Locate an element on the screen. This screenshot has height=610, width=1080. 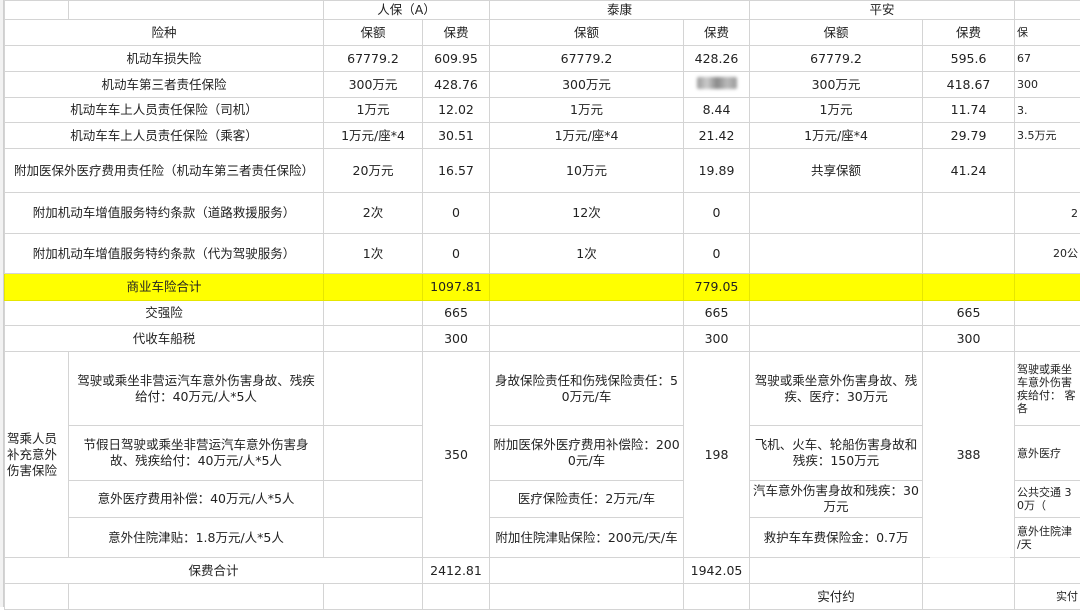
accident-extra-item: 意外住院津 /天 is located at coordinates (1047, 537).